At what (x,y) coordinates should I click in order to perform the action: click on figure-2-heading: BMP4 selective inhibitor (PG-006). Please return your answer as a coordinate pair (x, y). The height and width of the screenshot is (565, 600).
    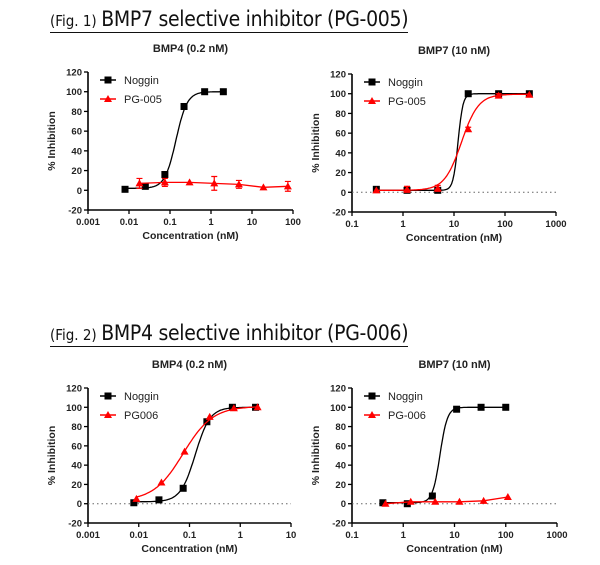
    Looking at the image, I should click on (255, 333).